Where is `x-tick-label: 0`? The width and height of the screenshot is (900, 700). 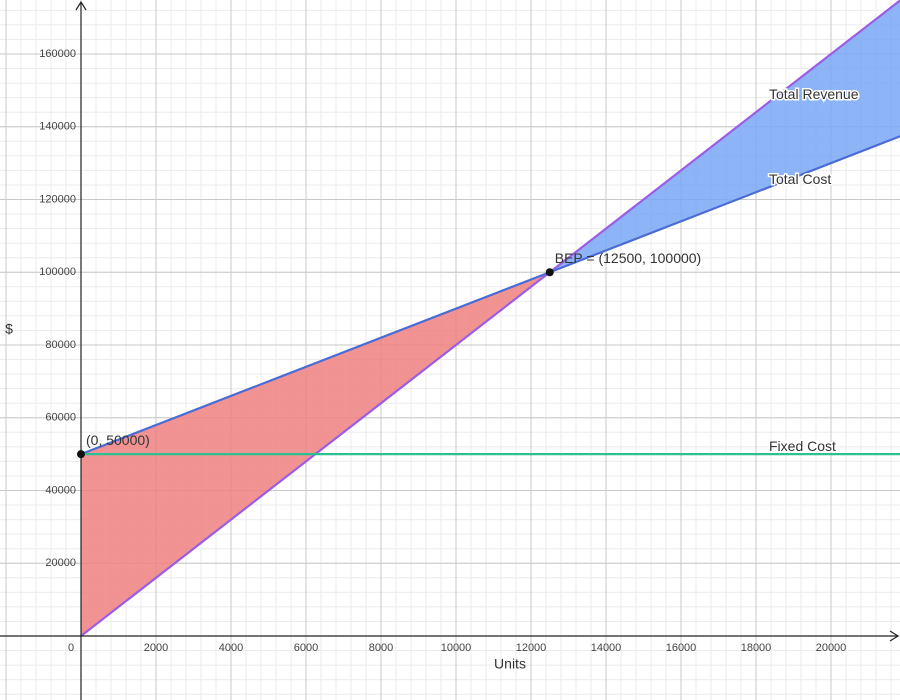 x-tick-label: 0 is located at coordinates (71, 648).